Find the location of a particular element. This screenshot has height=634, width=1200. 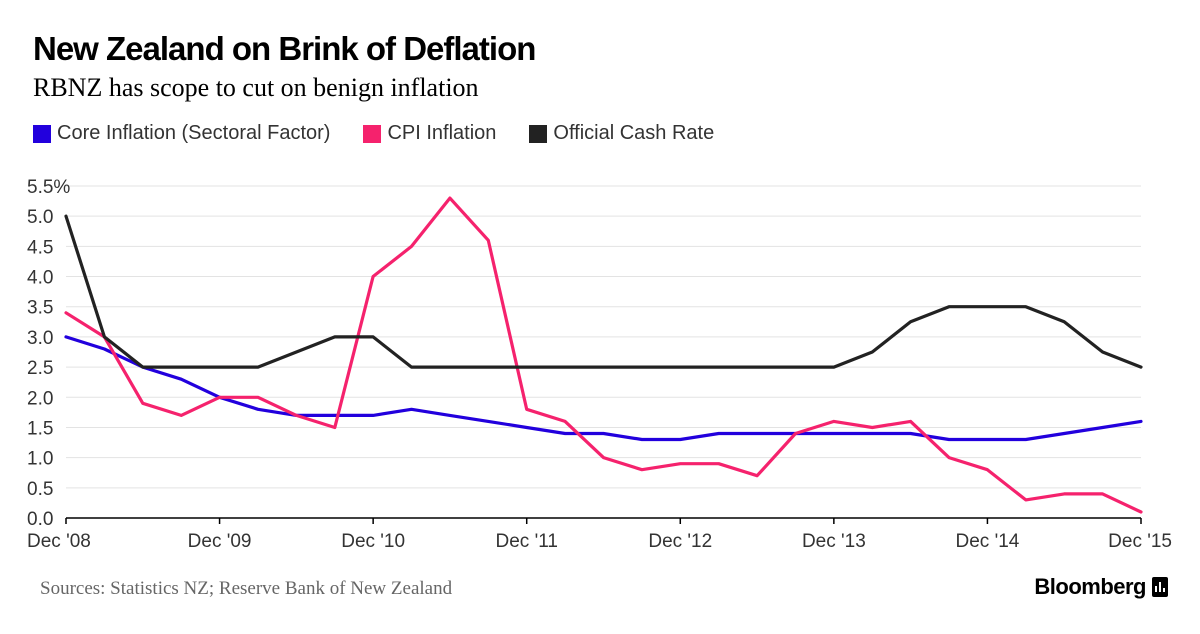

x-tick-label: Dec '12 is located at coordinates (680, 541).